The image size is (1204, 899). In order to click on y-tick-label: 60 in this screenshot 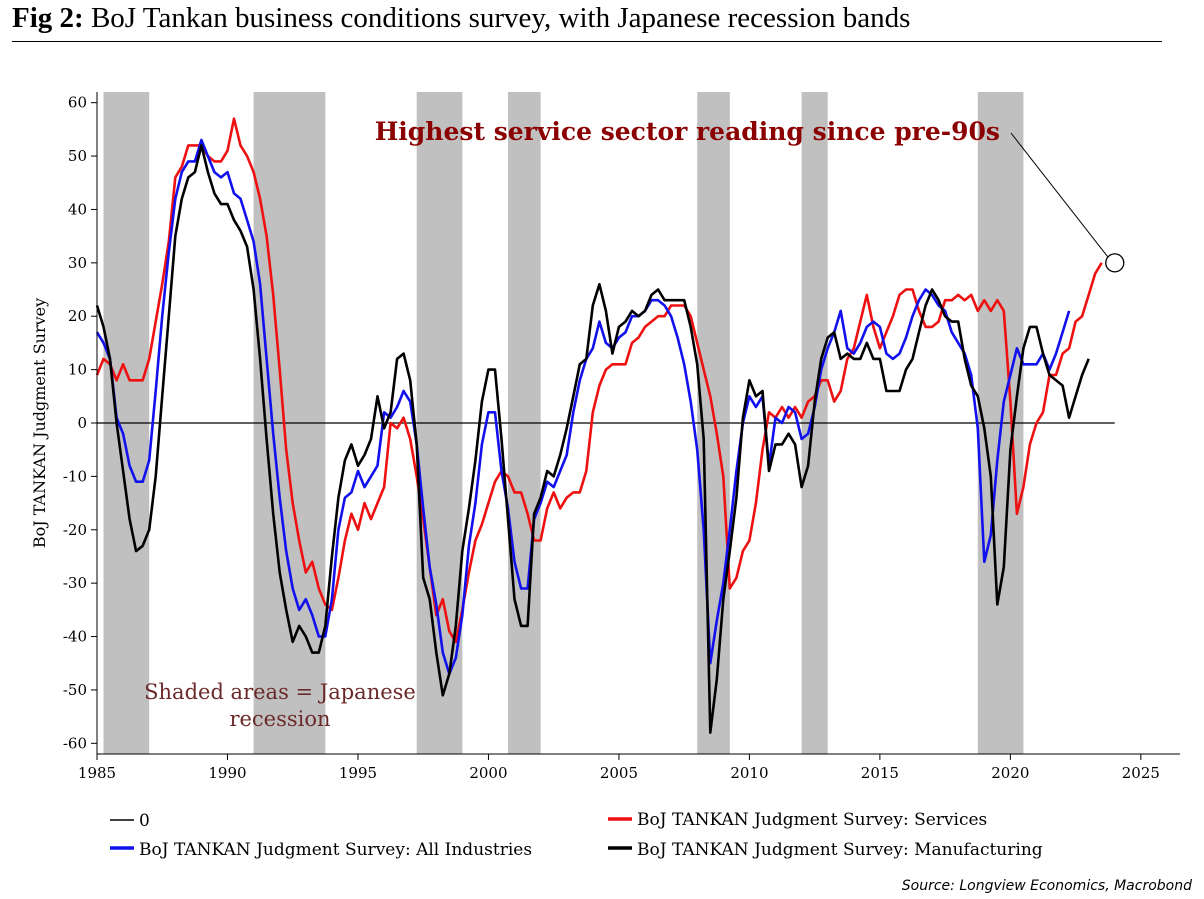, I will do `click(77, 103)`.